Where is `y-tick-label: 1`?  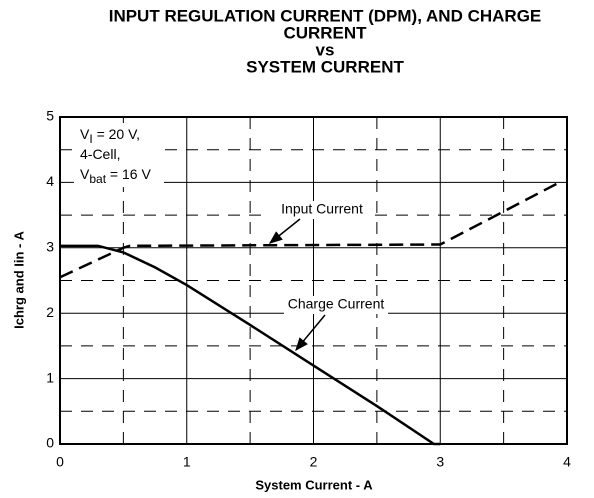
y-tick-label: 1 is located at coordinates (50, 377).